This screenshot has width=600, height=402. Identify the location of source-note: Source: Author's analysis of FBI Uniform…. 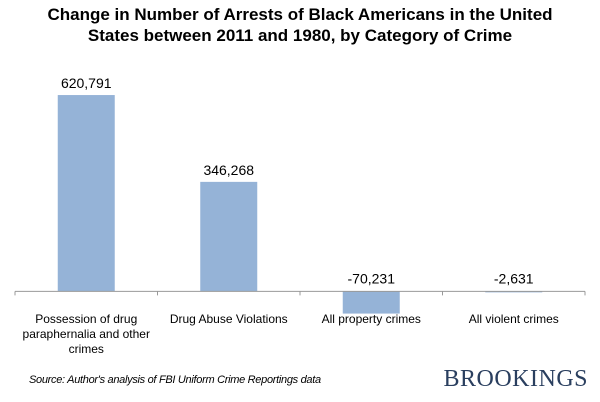
(175, 380).